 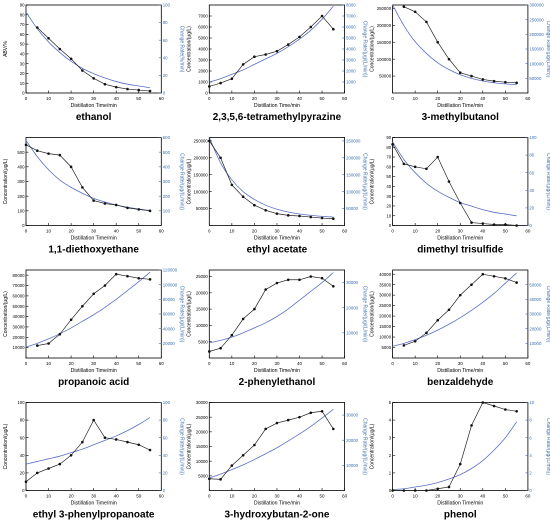 What do you see at coordinates (22, 420) in the screenshot?
I see `panel-10-ytick-label-4: 80` at bounding box center [22, 420].